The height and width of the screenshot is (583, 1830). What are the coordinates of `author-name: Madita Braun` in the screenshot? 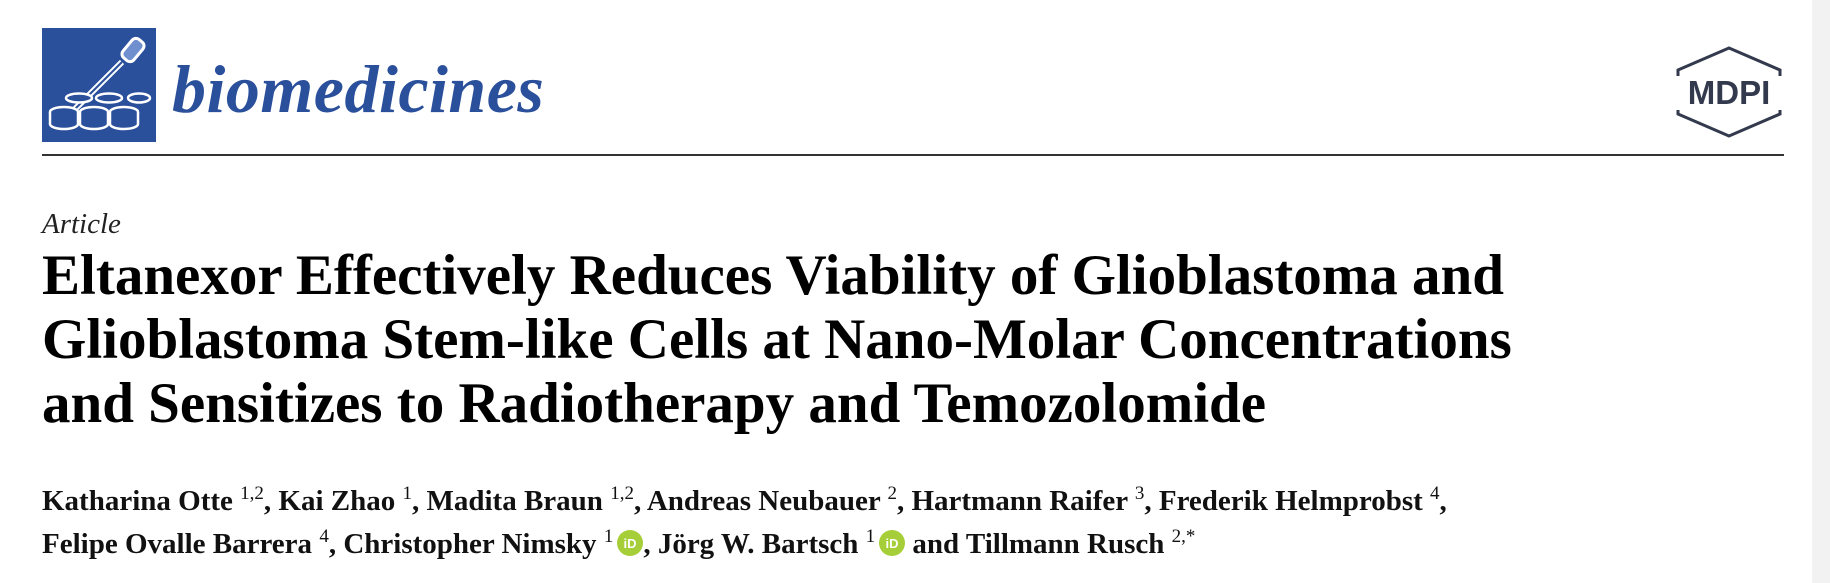 It's located at (514, 501).